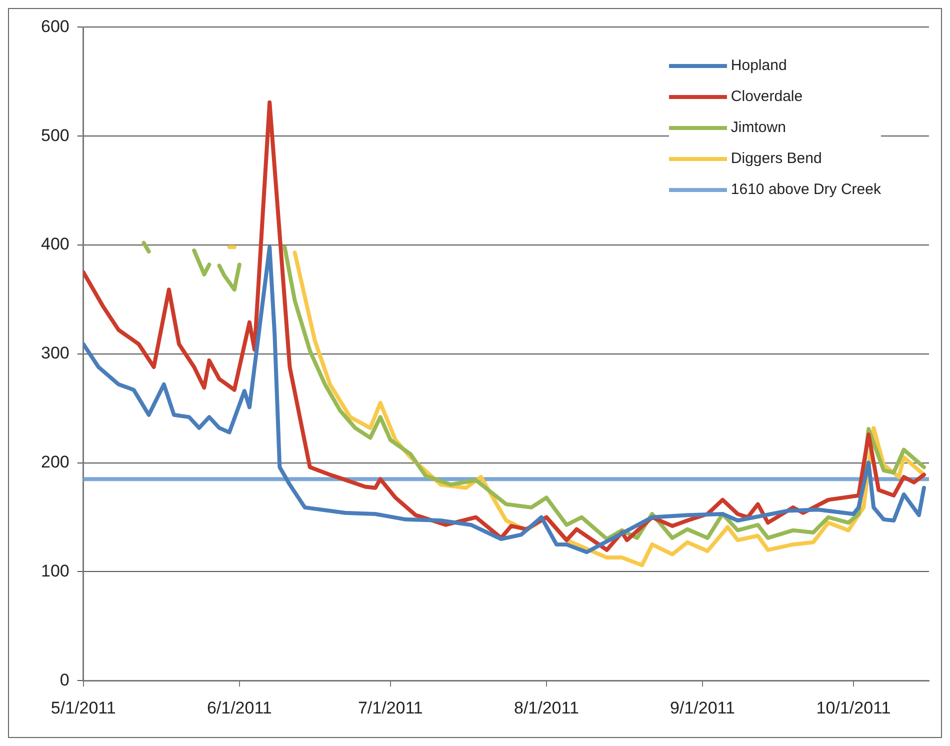 This screenshot has height=746, width=950. Describe the element at coordinates (766, 96) in the screenshot. I see `legend-label: Cloverdale` at that location.